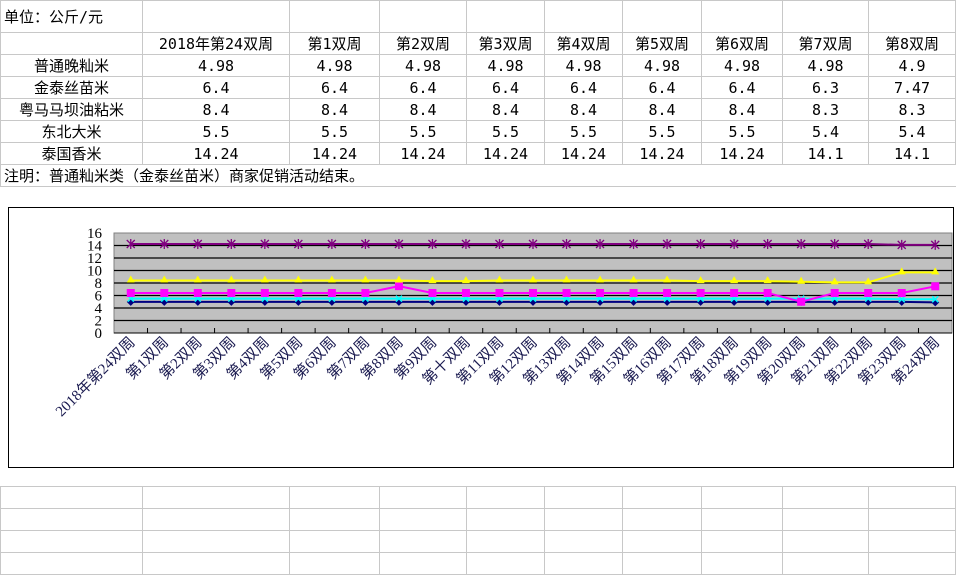  I want to click on cell-value: 4.9, so click(912, 65).